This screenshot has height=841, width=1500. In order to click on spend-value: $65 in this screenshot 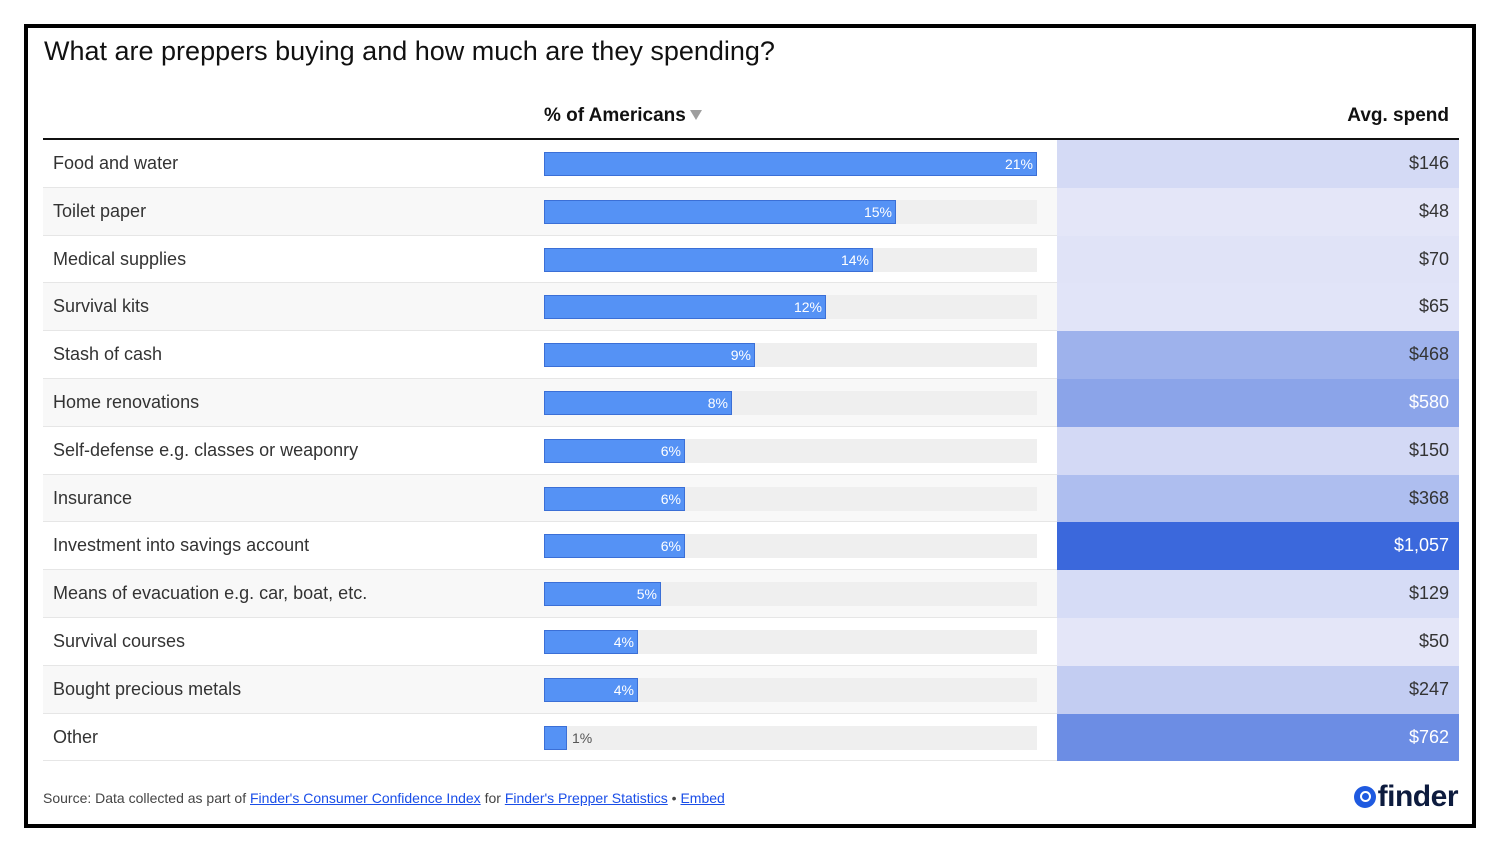, I will do `click(1433, 306)`.